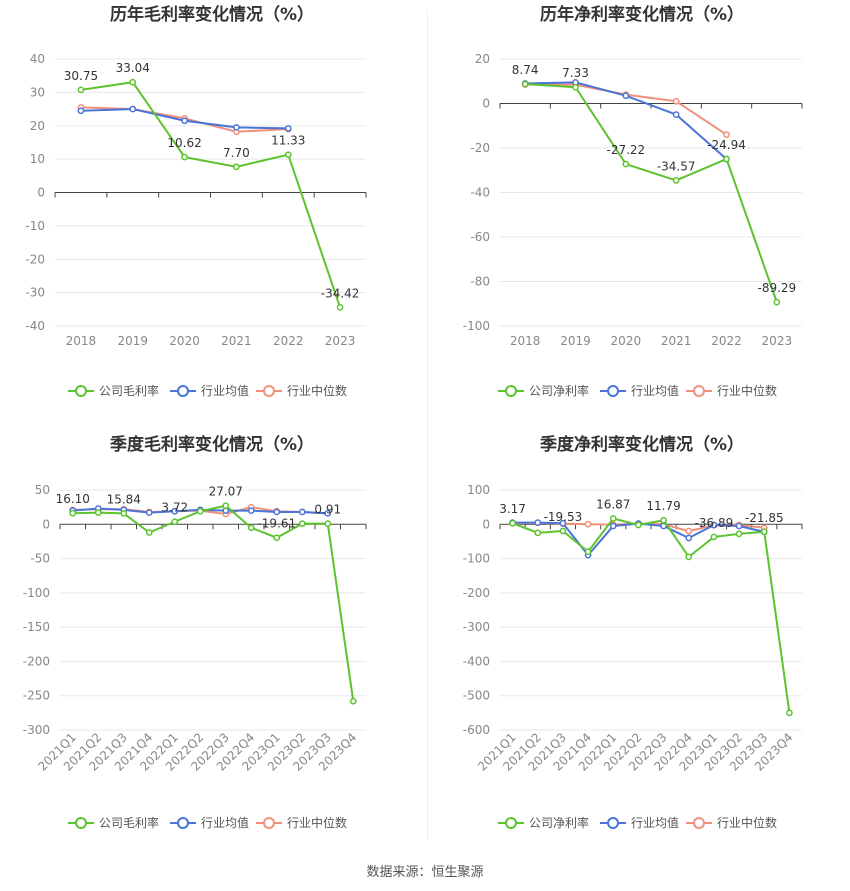  What do you see at coordinates (42, 490) in the screenshot?
I see `y-tick-label: 50` at bounding box center [42, 490].